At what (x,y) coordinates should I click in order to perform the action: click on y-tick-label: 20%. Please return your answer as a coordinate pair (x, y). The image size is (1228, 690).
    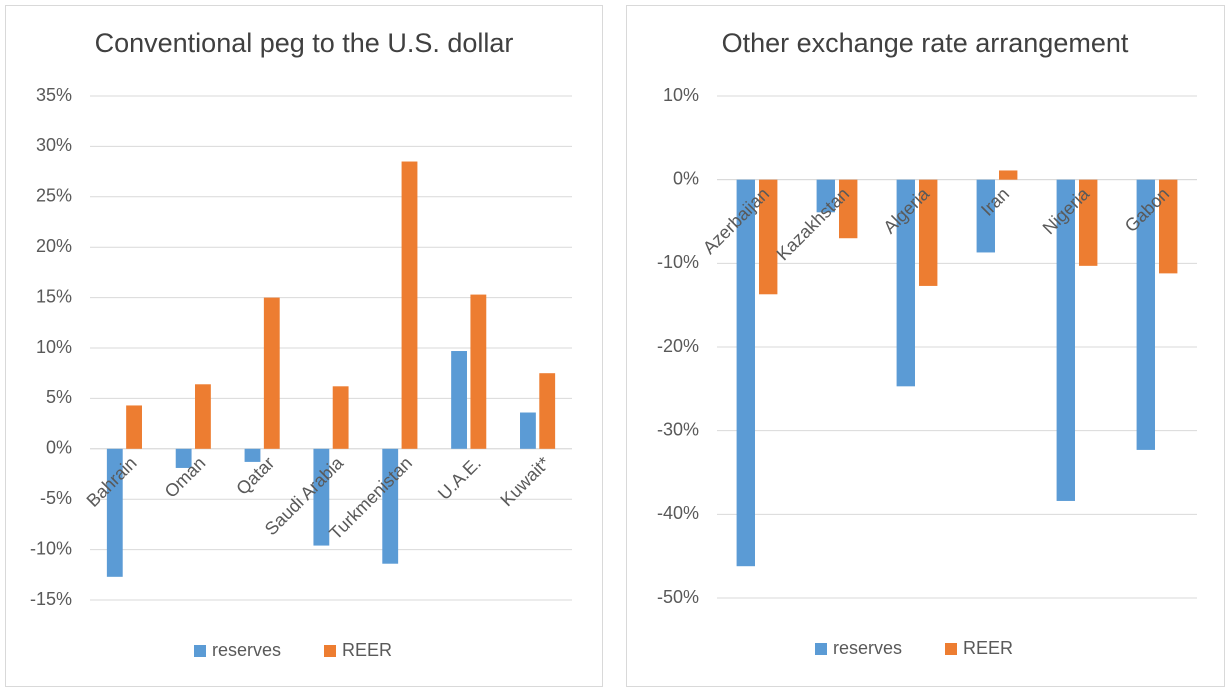
    Looking at the image, I should click on (54, 246).